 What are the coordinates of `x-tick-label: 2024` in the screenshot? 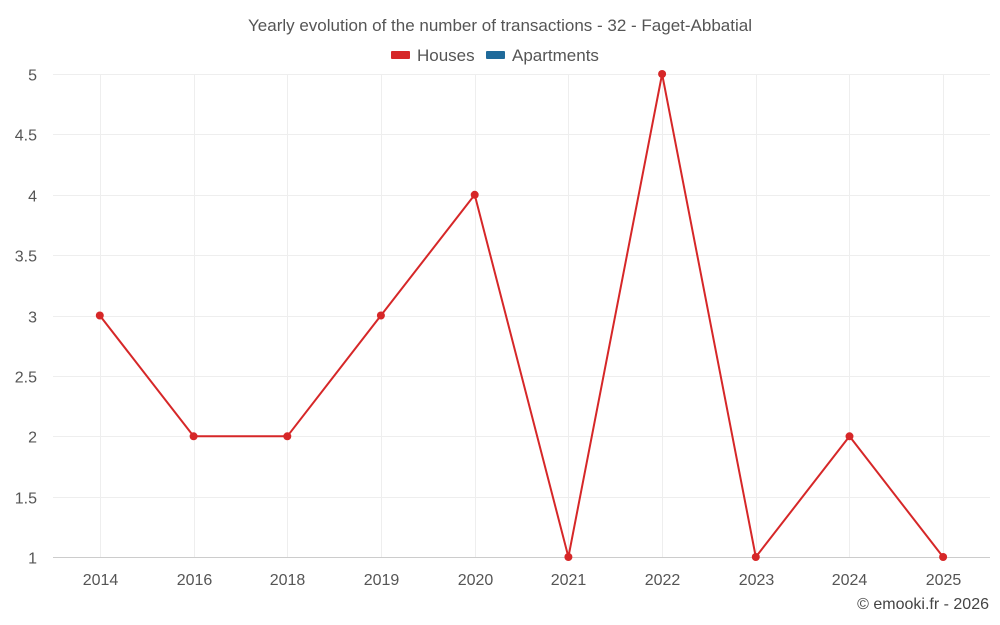 It's located at (850, 580).